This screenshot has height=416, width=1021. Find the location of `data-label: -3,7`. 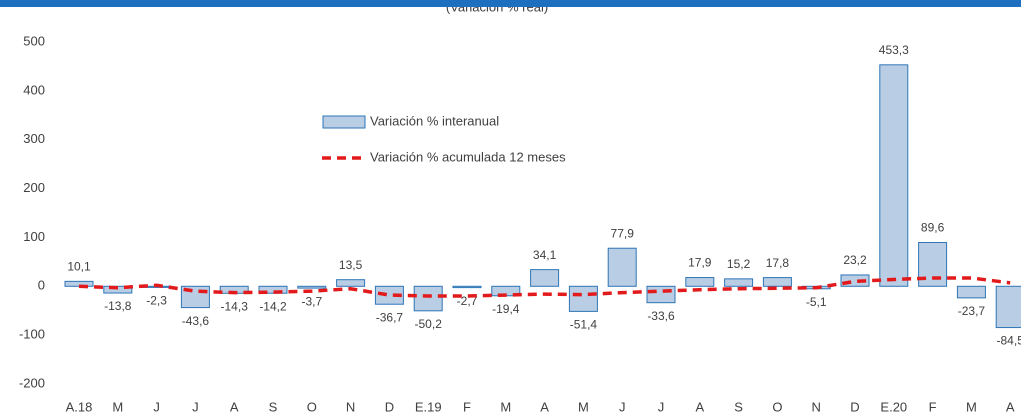

data-label: -3,7 is located at coordinates (311, 301).